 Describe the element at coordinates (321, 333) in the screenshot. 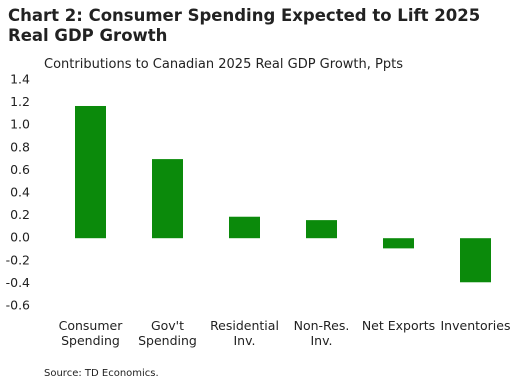

I see `x-tick-label: Non-Res. Inv.` at that location.